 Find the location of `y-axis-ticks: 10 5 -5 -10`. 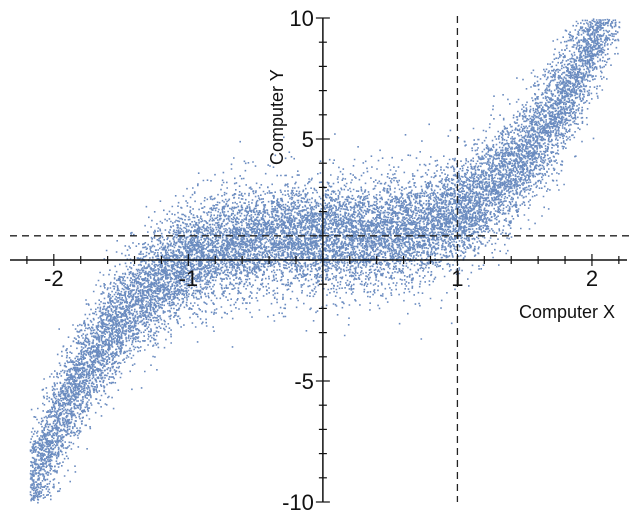

y-axis-ticks: 10 5 -5 -10 is located at coordinates (306, 260).